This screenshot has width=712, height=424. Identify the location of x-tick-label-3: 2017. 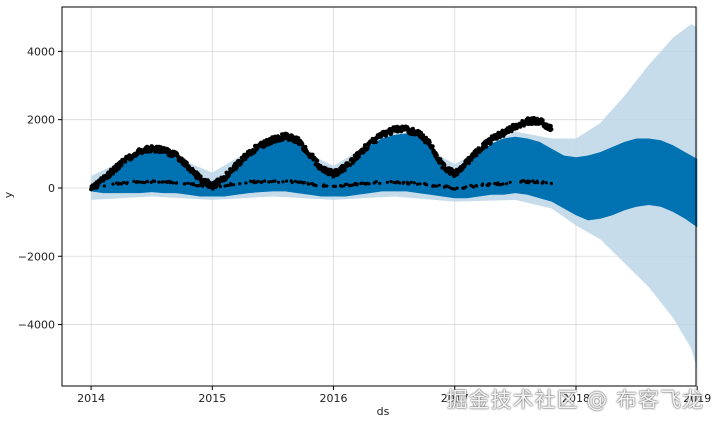
(455, 398).